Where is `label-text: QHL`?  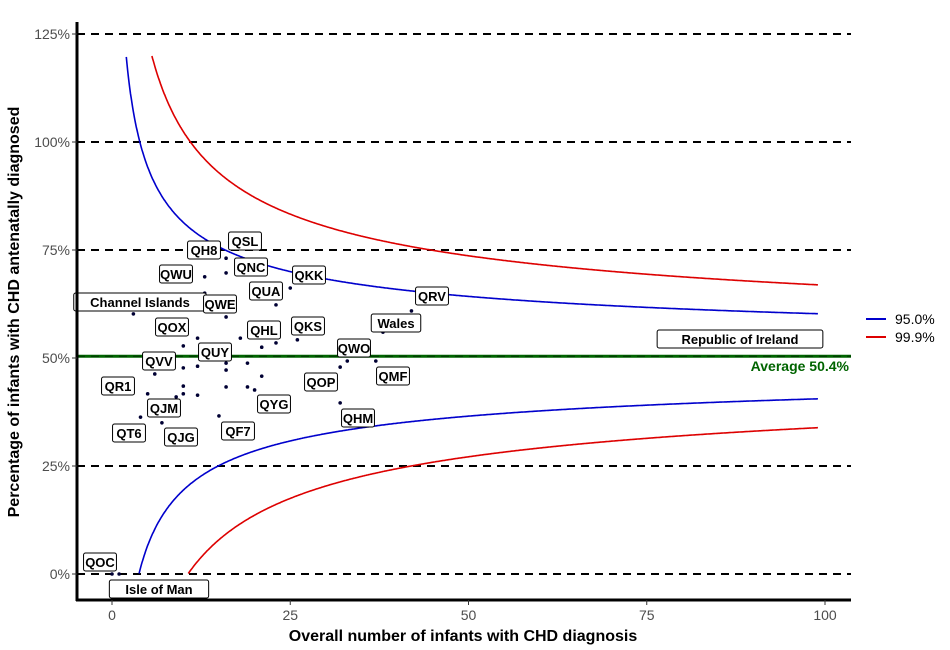 label-text: QHL is located at coordinates (264, 330).